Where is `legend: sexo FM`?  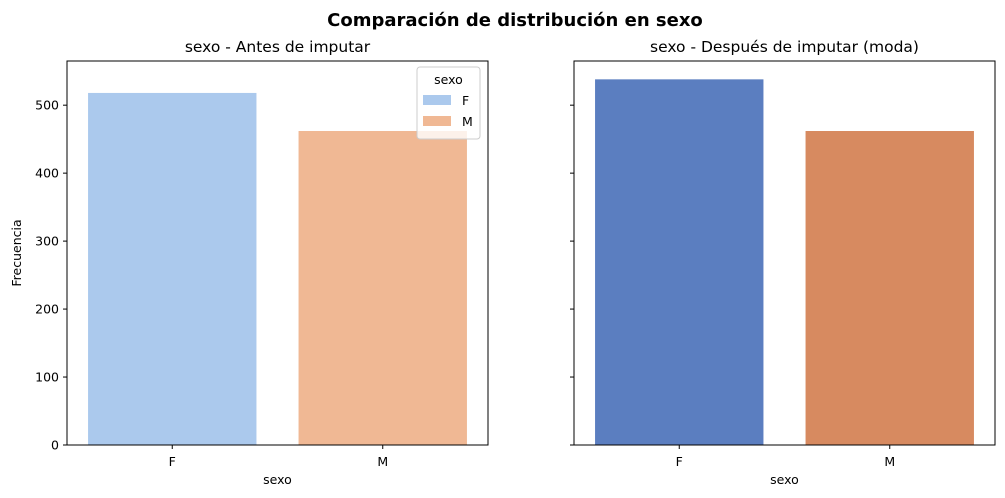 legend: sexo FM is located at coordinates (448, 103).